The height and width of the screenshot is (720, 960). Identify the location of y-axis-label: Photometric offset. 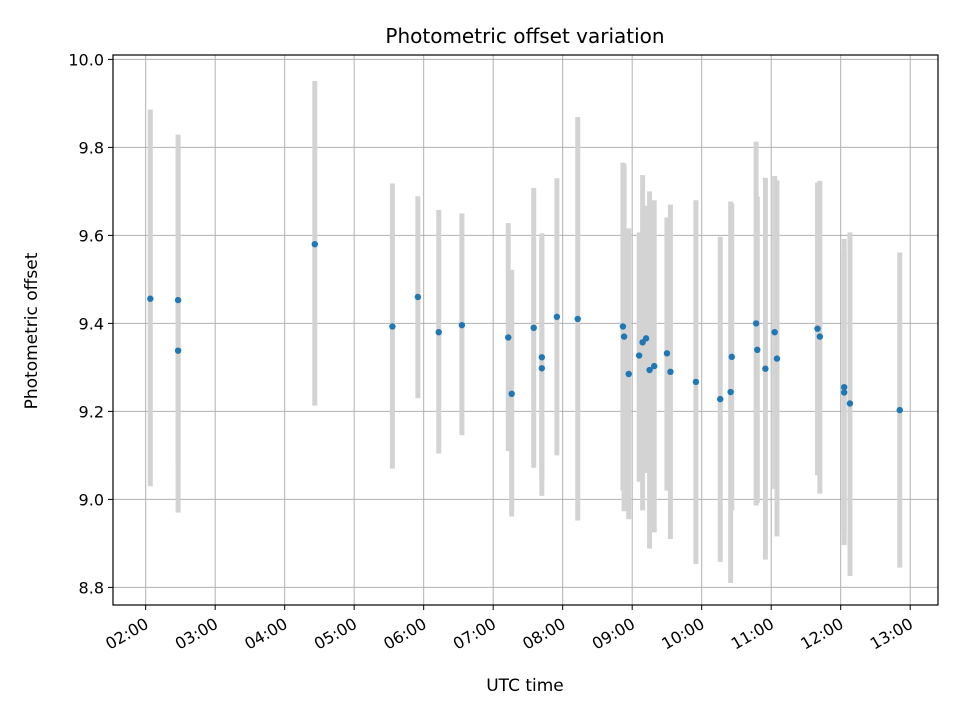
(32, 330).